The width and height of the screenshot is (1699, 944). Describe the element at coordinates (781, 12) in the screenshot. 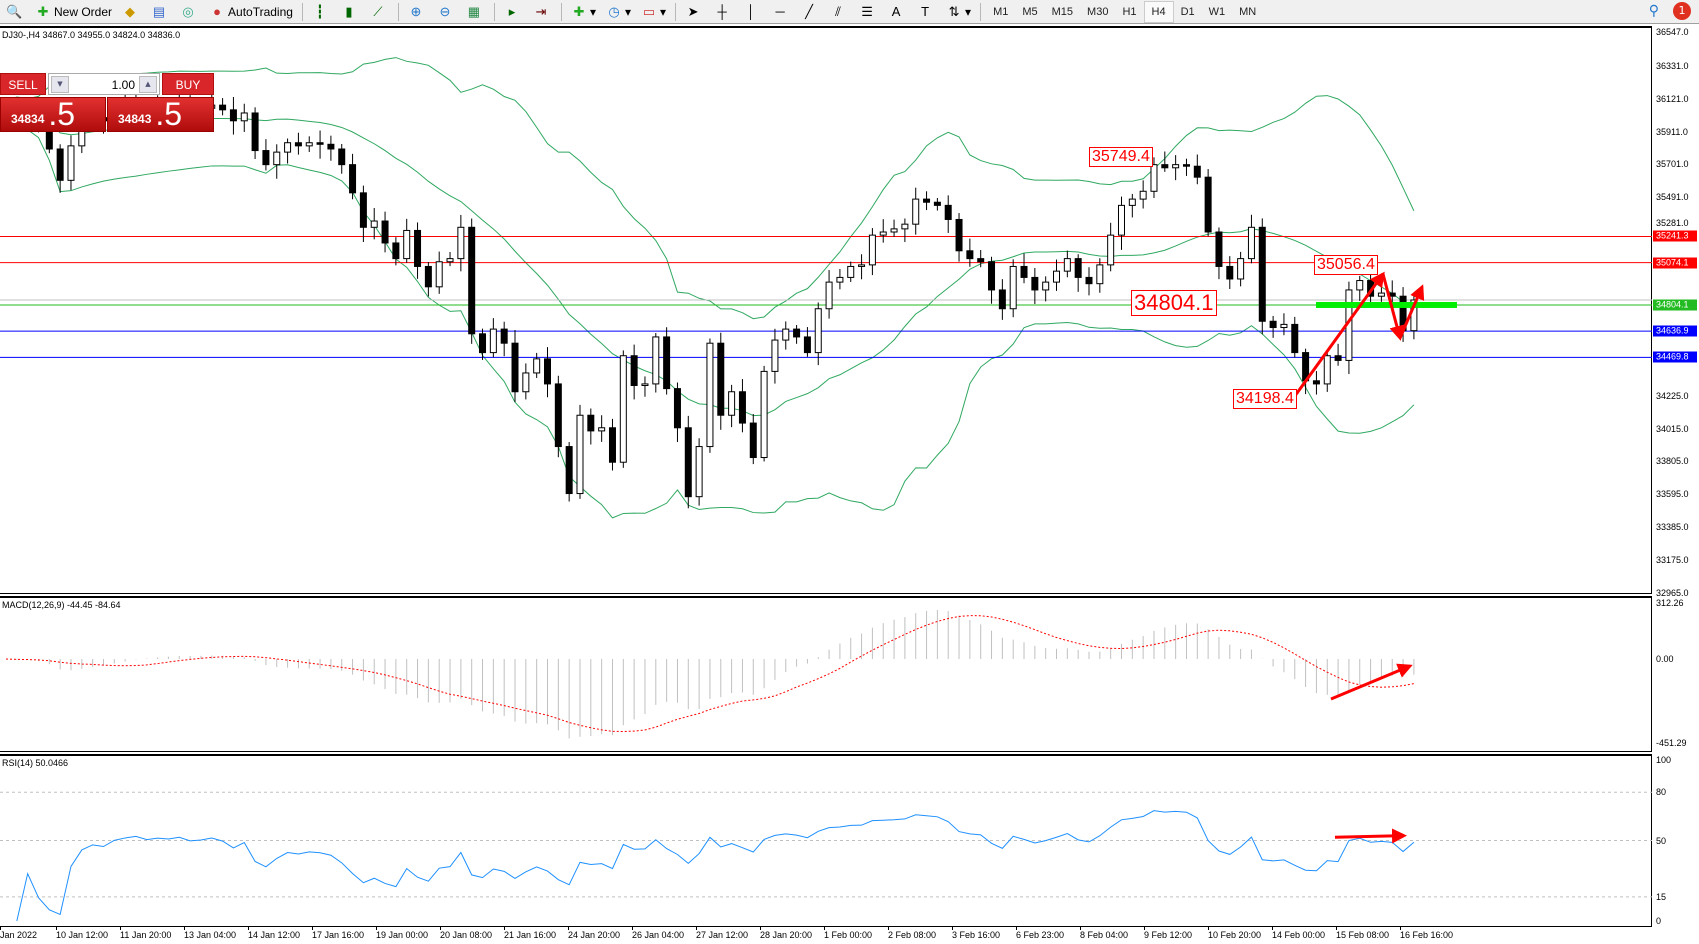

I see `horizontal-line-button: ─` at that location.